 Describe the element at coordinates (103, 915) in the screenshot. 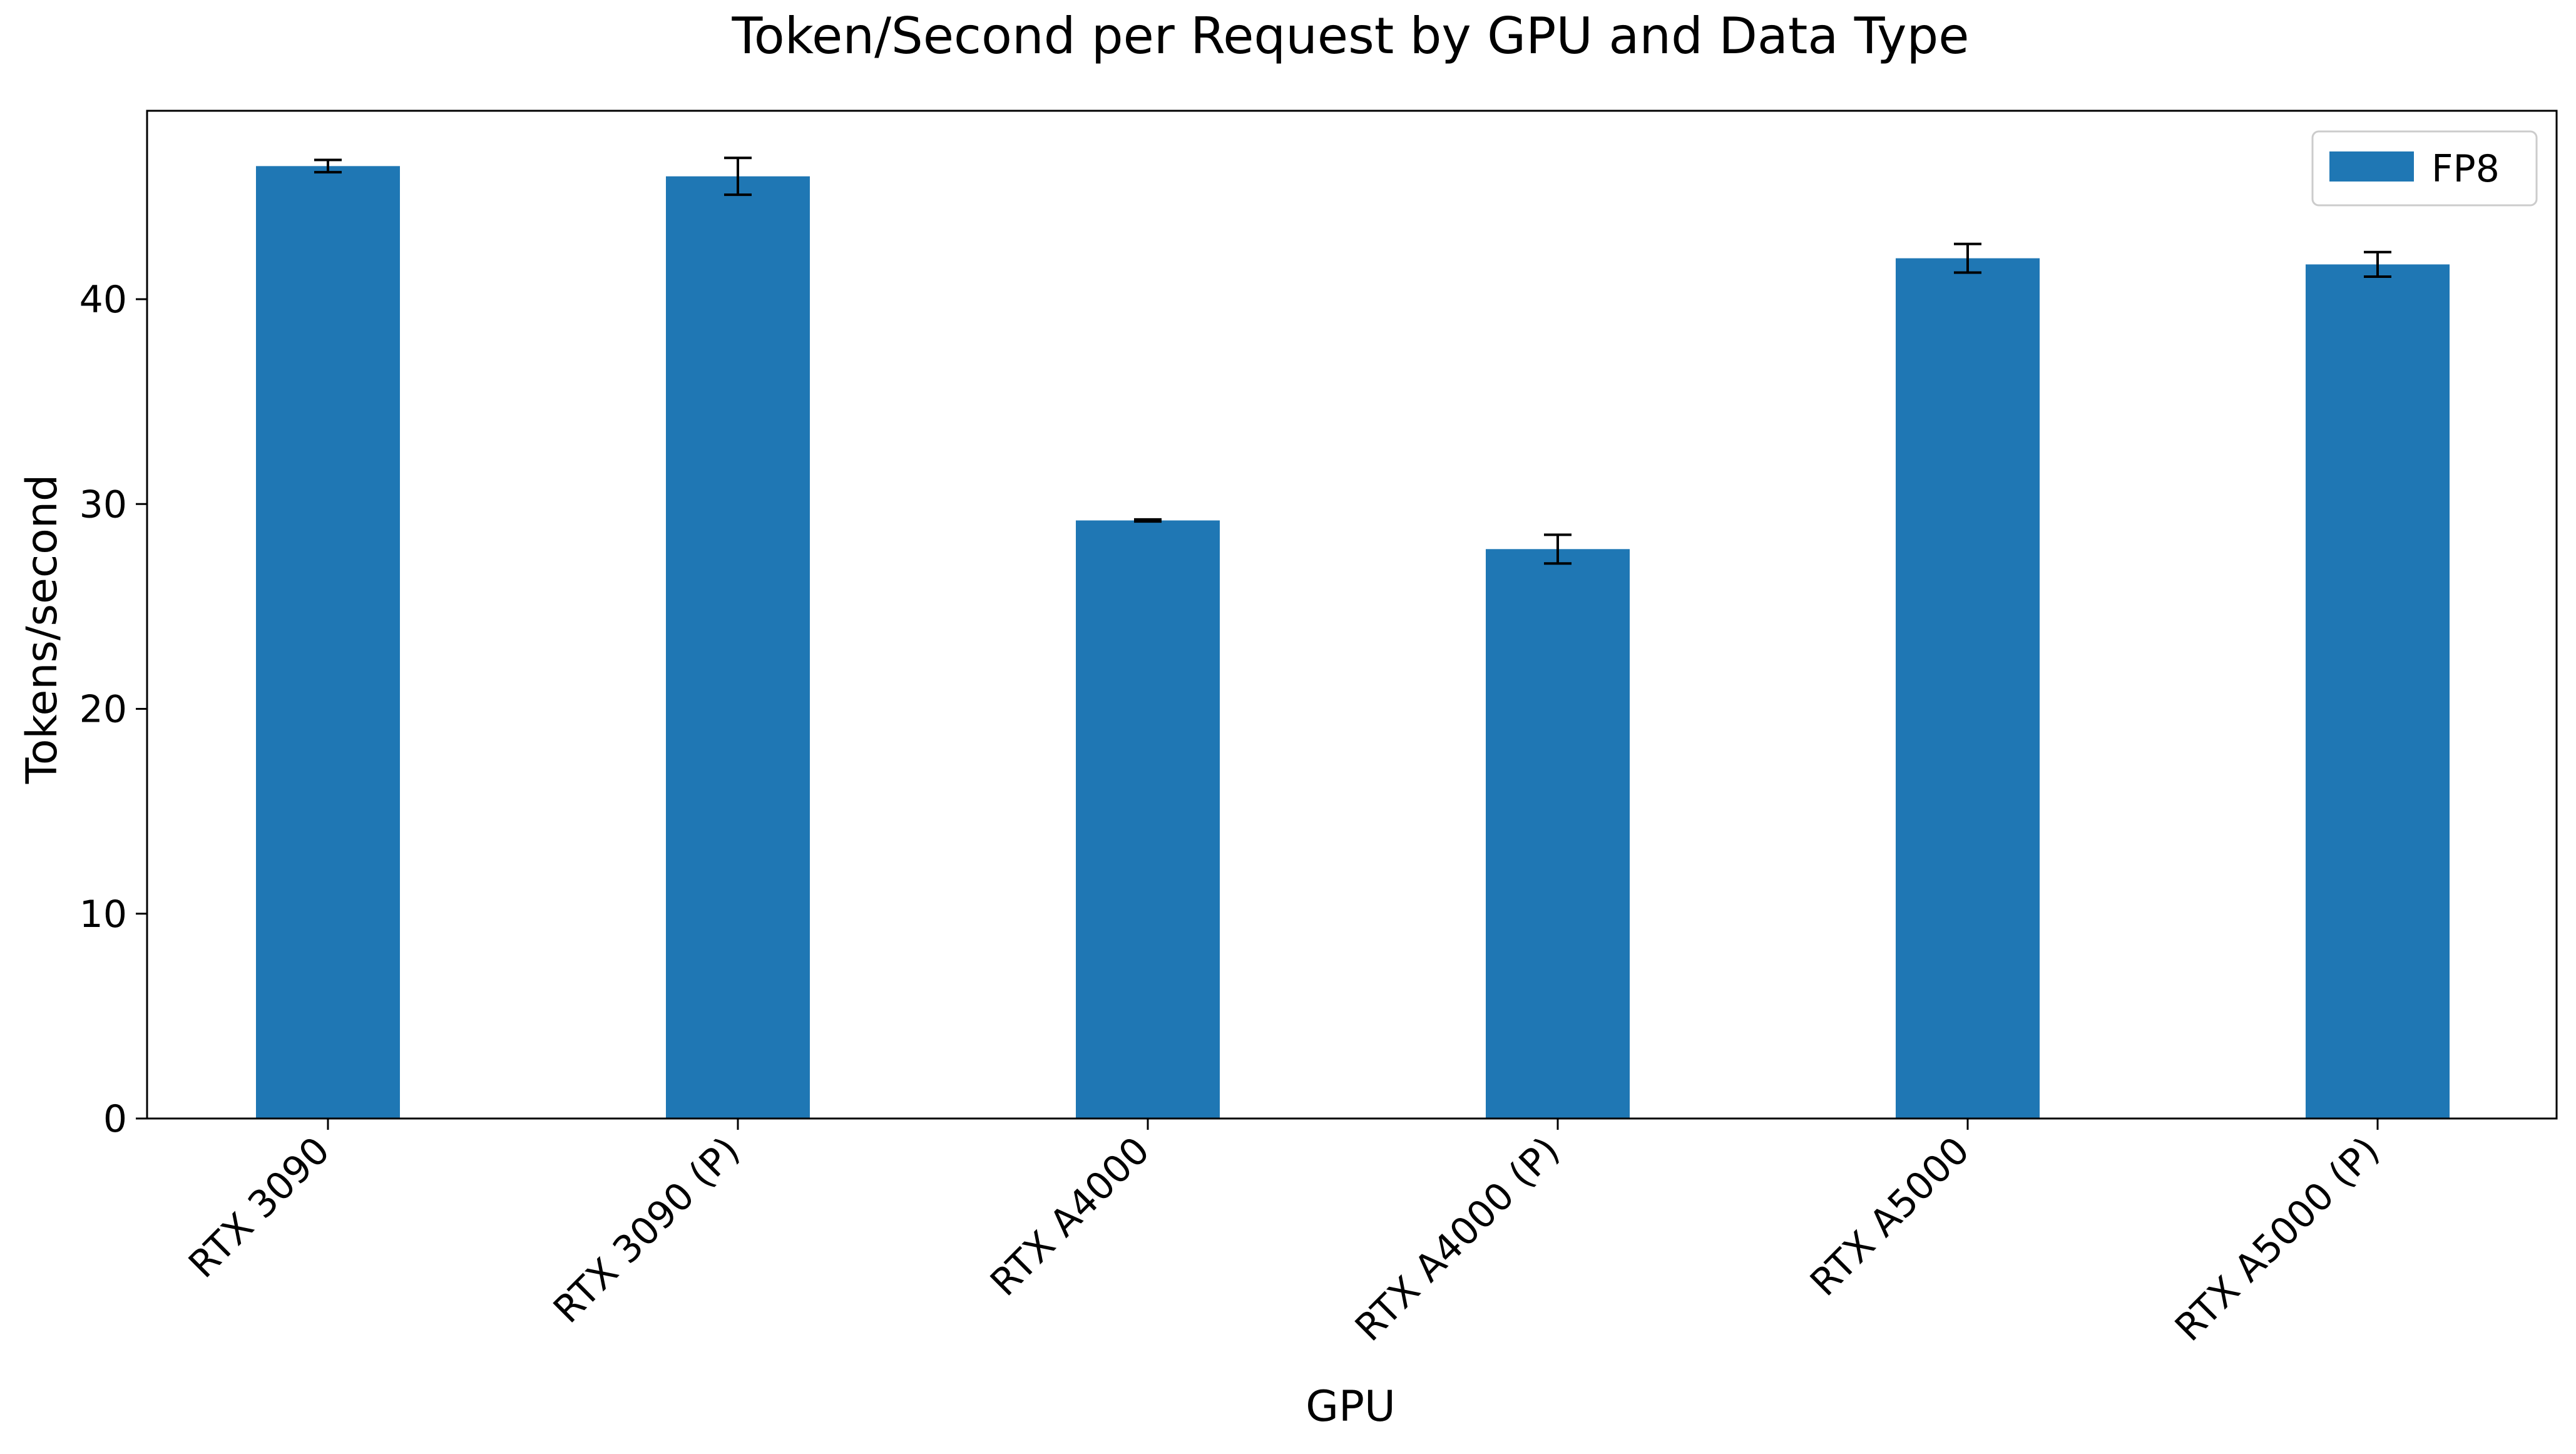

I see `y-tick-label: 10` at that location.